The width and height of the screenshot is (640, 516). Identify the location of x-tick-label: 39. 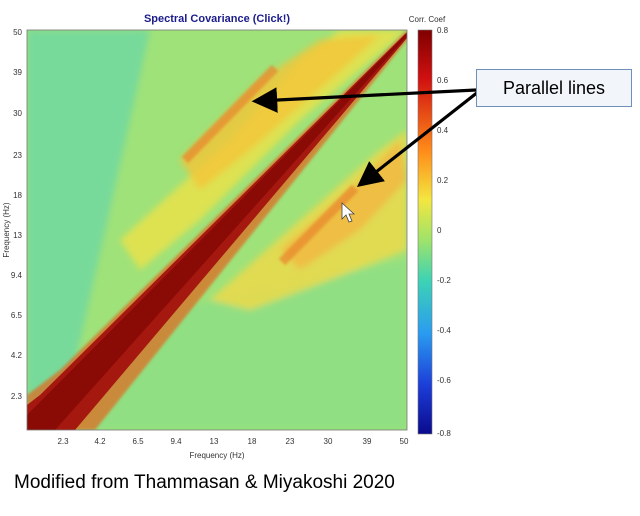
(367, 441).